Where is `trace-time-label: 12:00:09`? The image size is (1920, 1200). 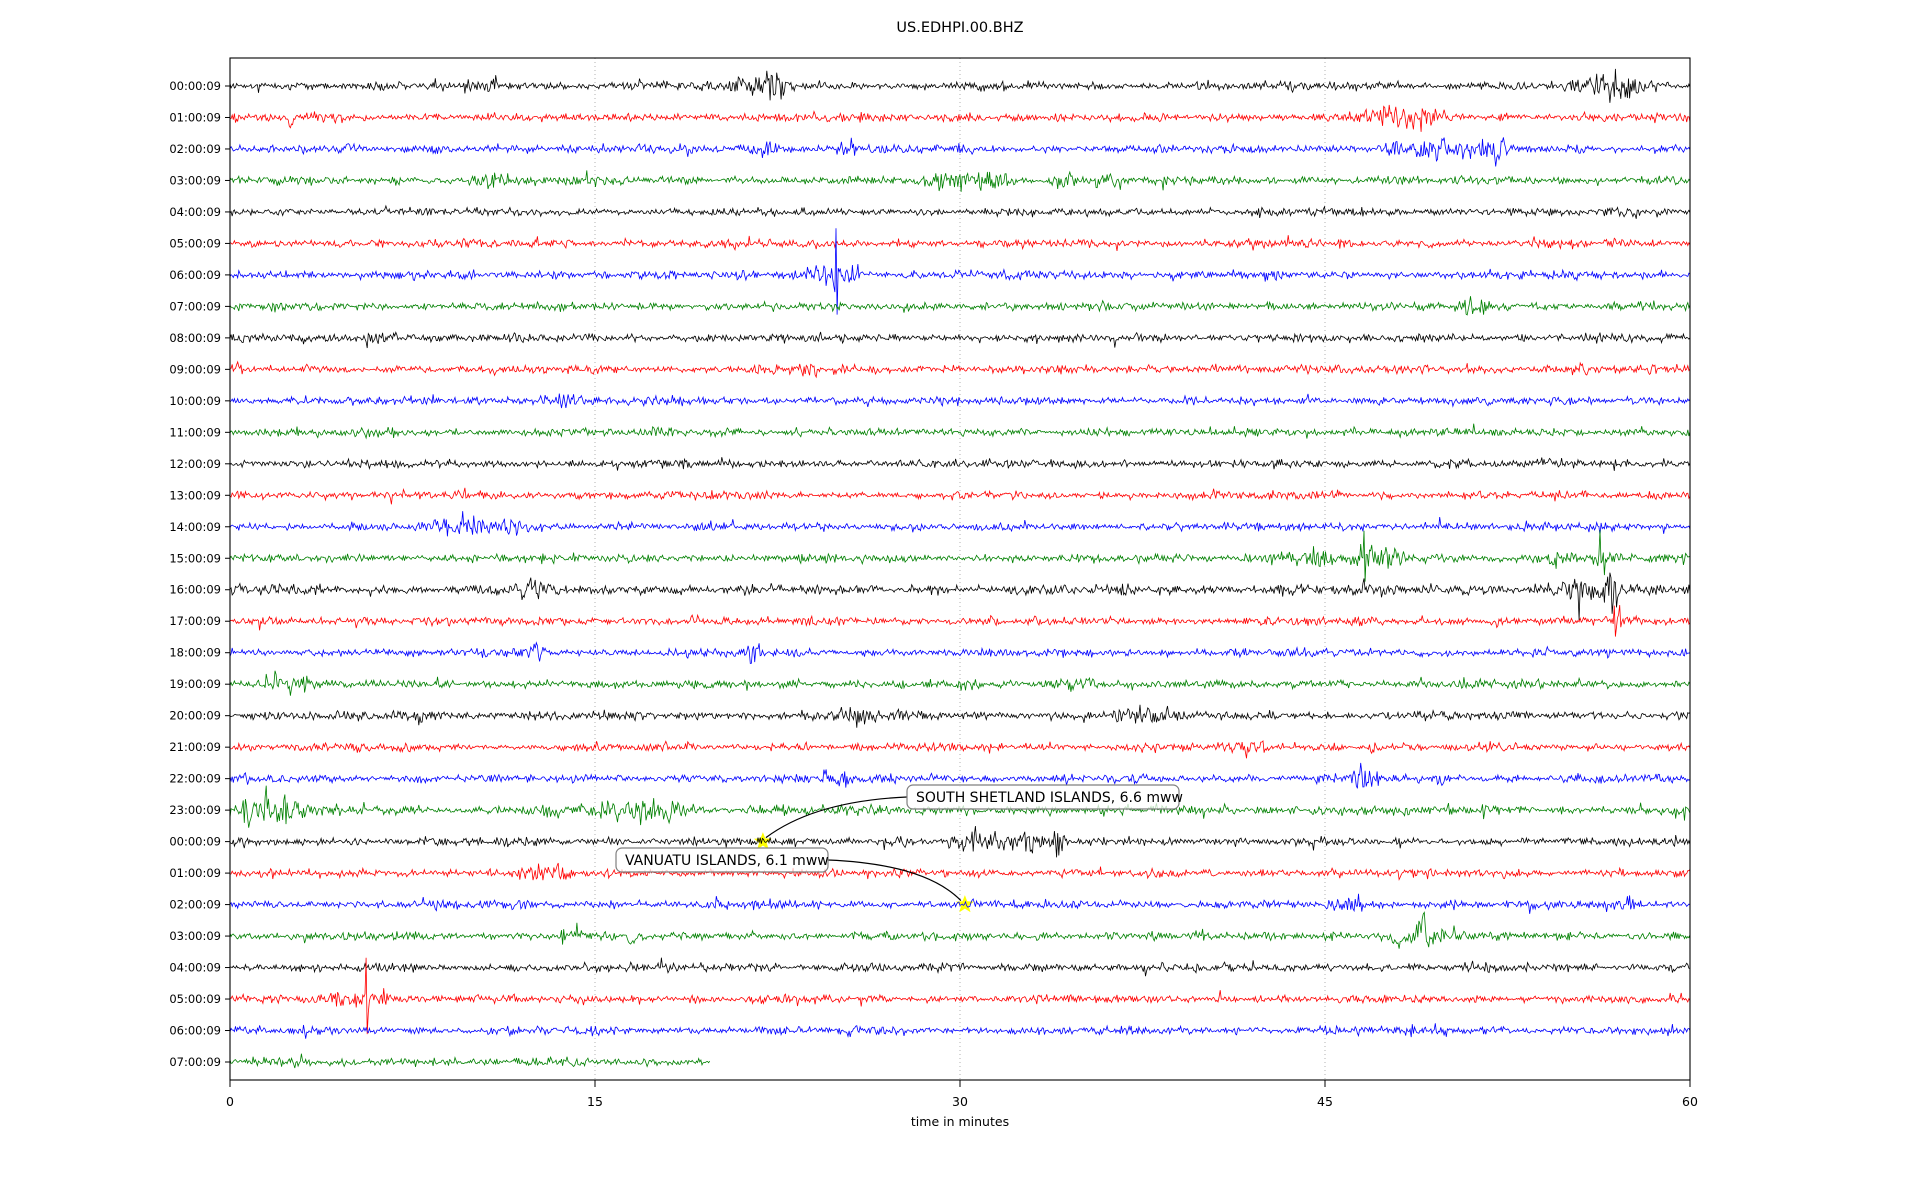
trace-time-label: 12:00:09 is located at coordinates (195, 464).